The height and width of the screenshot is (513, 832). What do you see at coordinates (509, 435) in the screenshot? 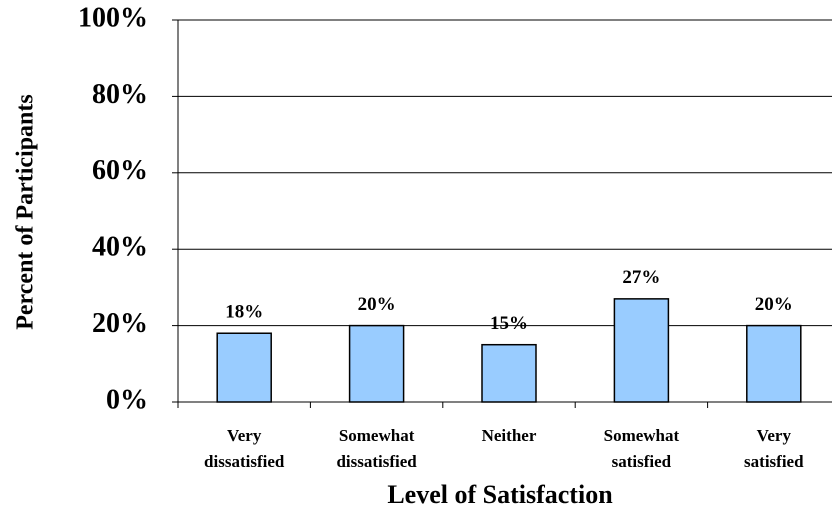
I see `x-tick-label: Neither` at bounding box center [509, 435].